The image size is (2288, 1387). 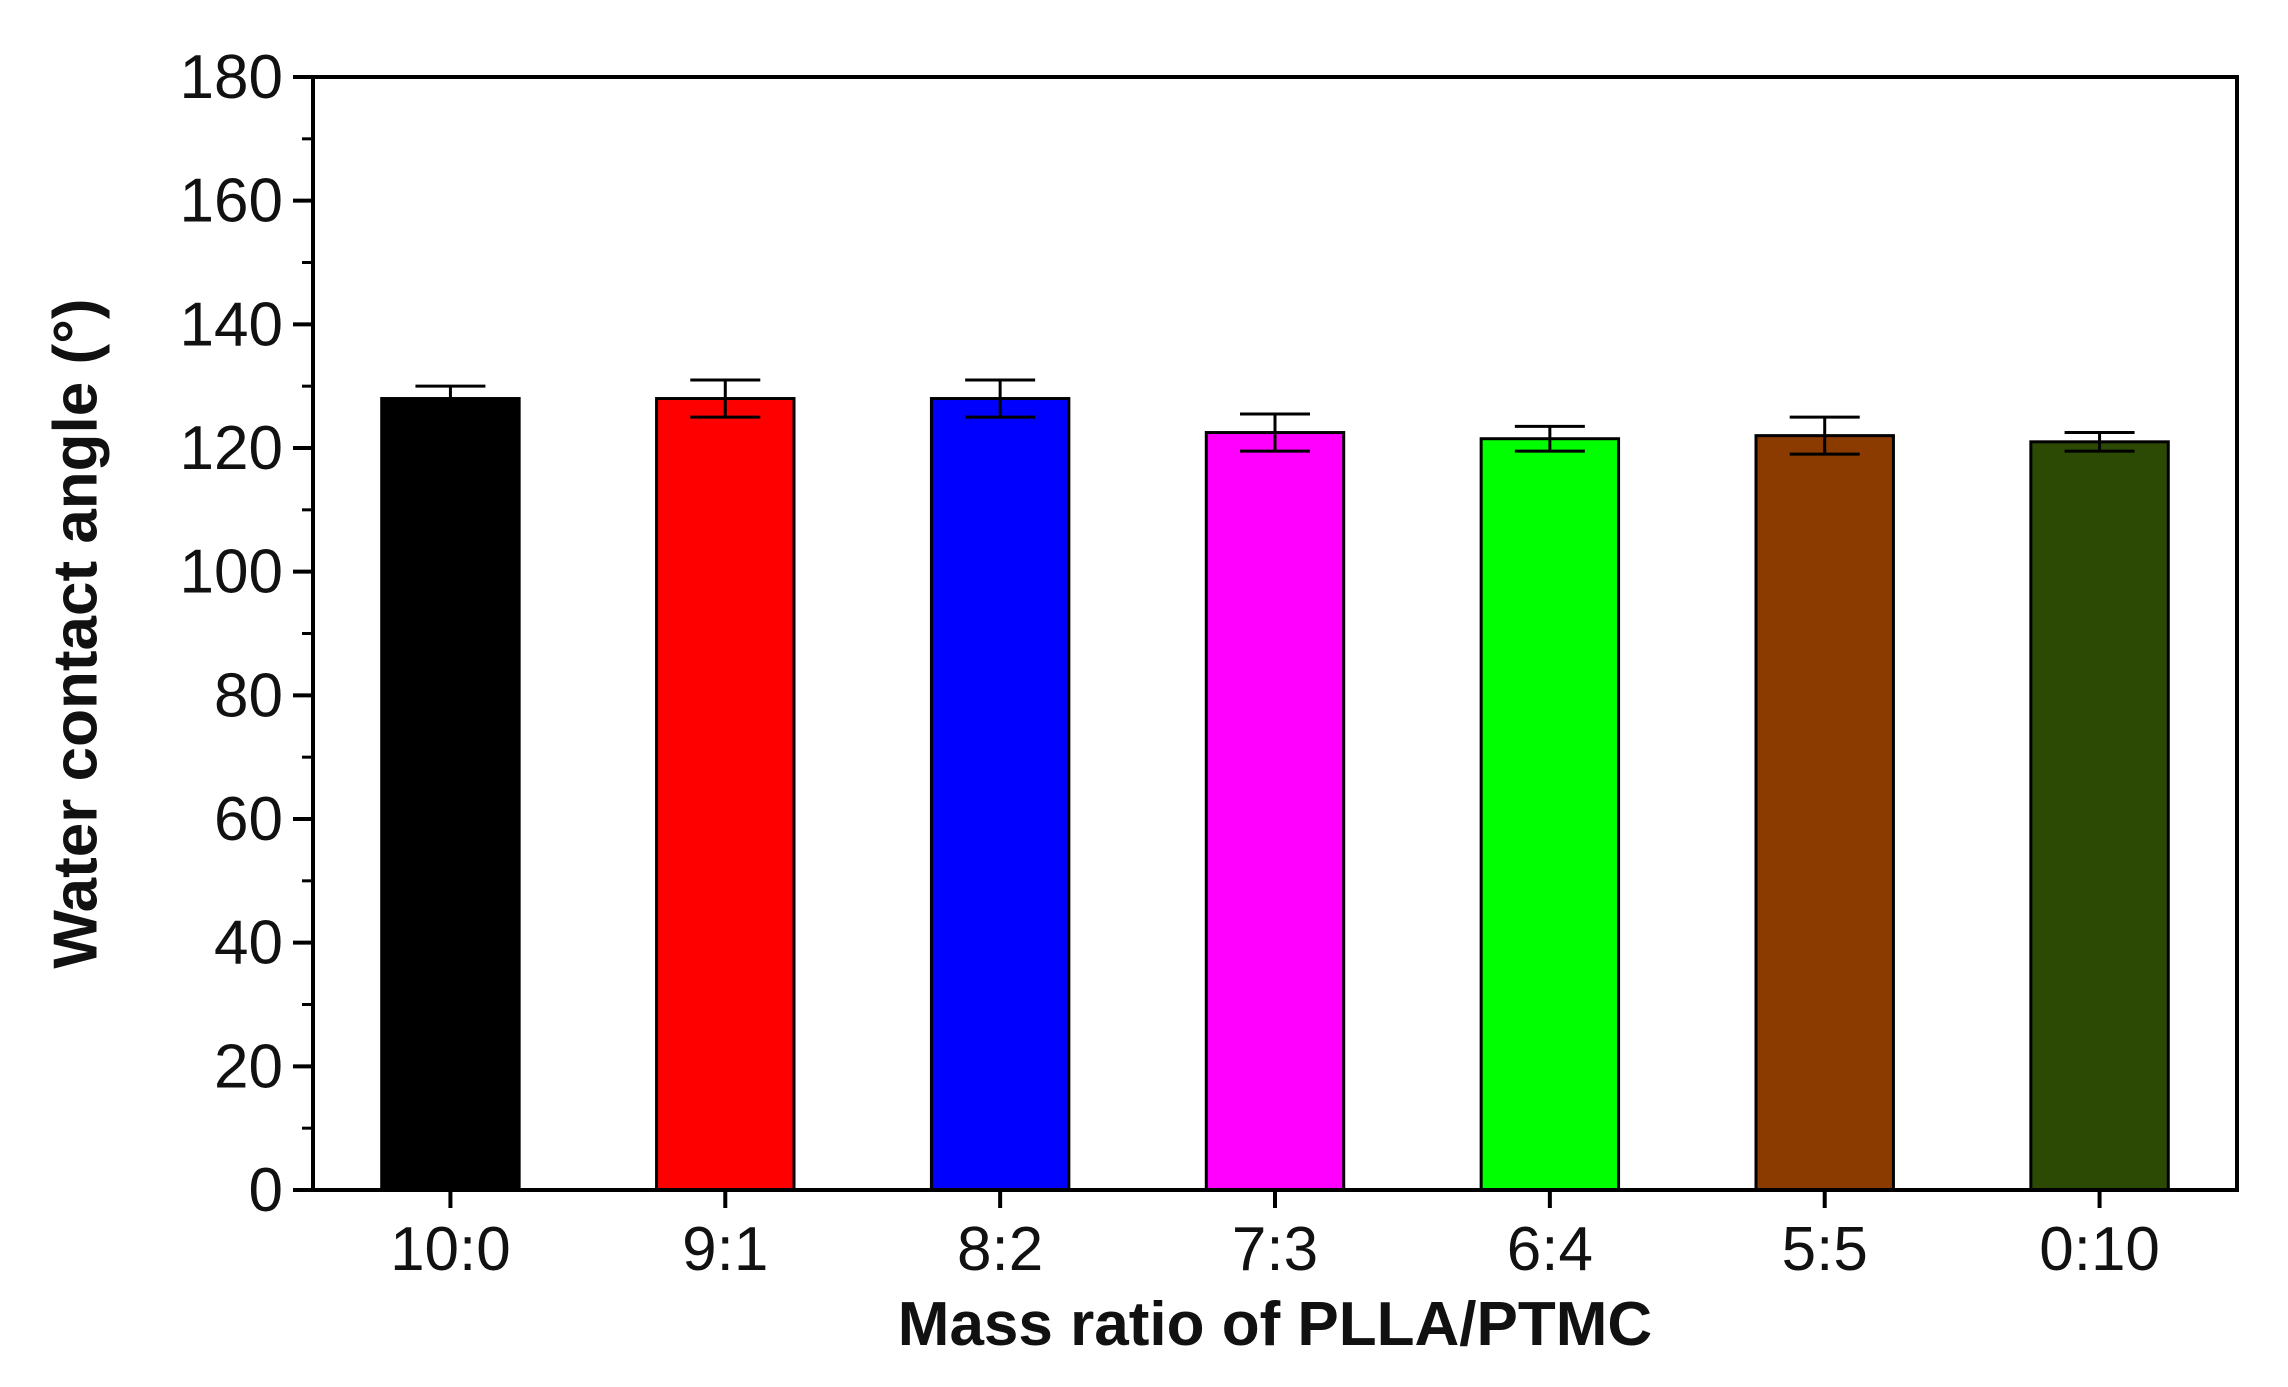 I want to click on y-tick-label: 160, so click(x=231, y=201).